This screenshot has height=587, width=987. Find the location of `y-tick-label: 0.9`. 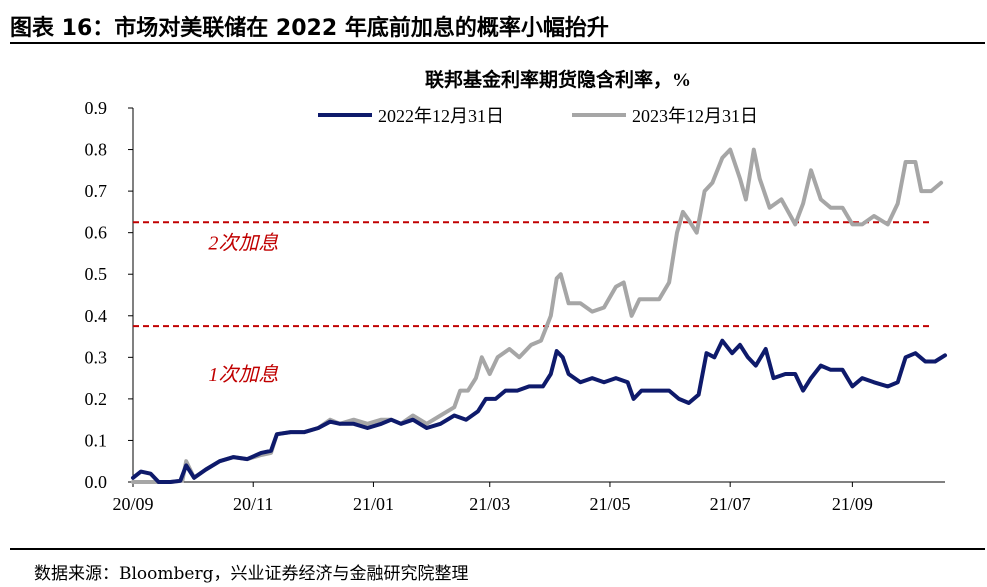

y-tick-label: 0.9 is located at coordinates (96, 108).